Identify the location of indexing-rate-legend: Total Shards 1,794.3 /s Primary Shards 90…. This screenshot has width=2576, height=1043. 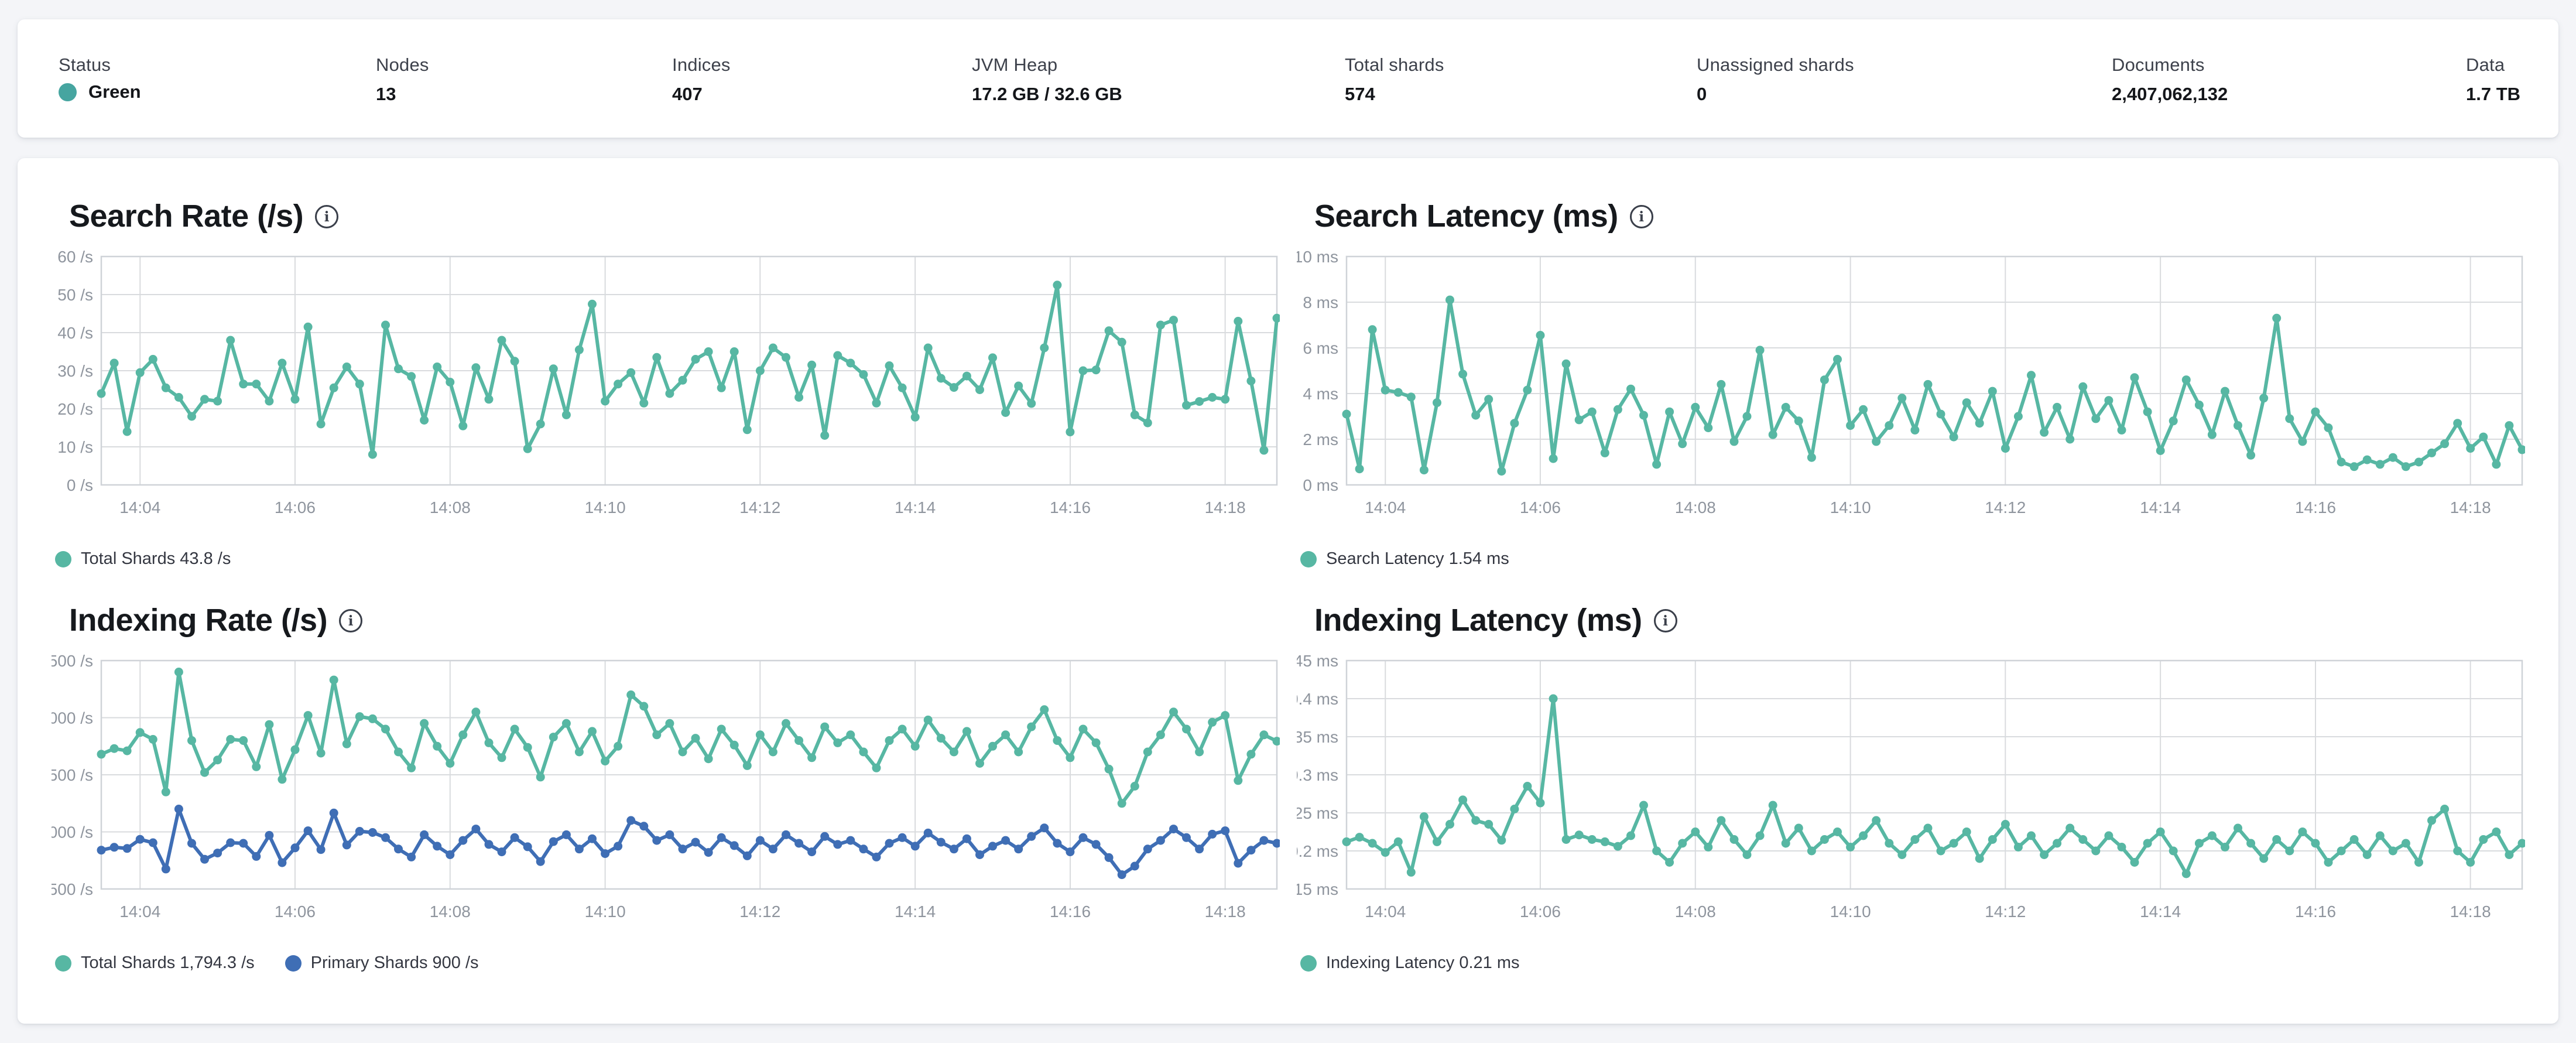
(667, 963).